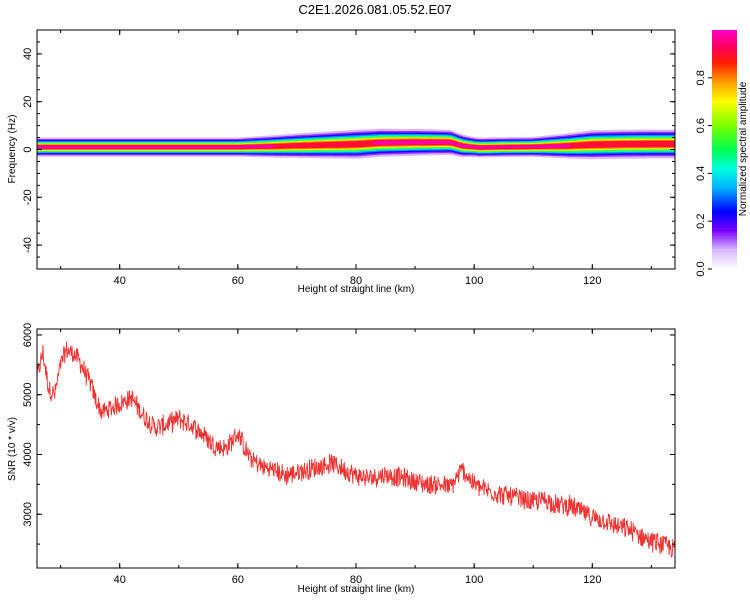  Describe the element at coordinates (12, 149) in the screenshot. I see `spectrogram-ylabel: Frequency (Hz)` at that location.